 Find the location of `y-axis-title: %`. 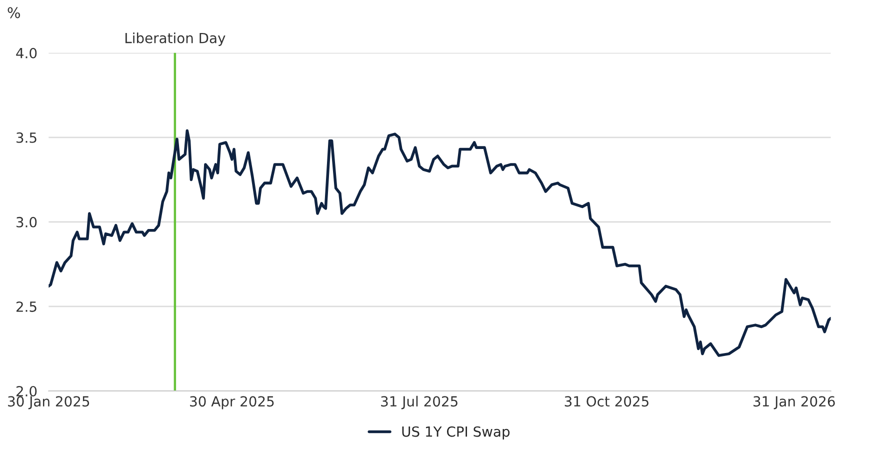

y-axis-title: % is located at coordinates (14, 12).